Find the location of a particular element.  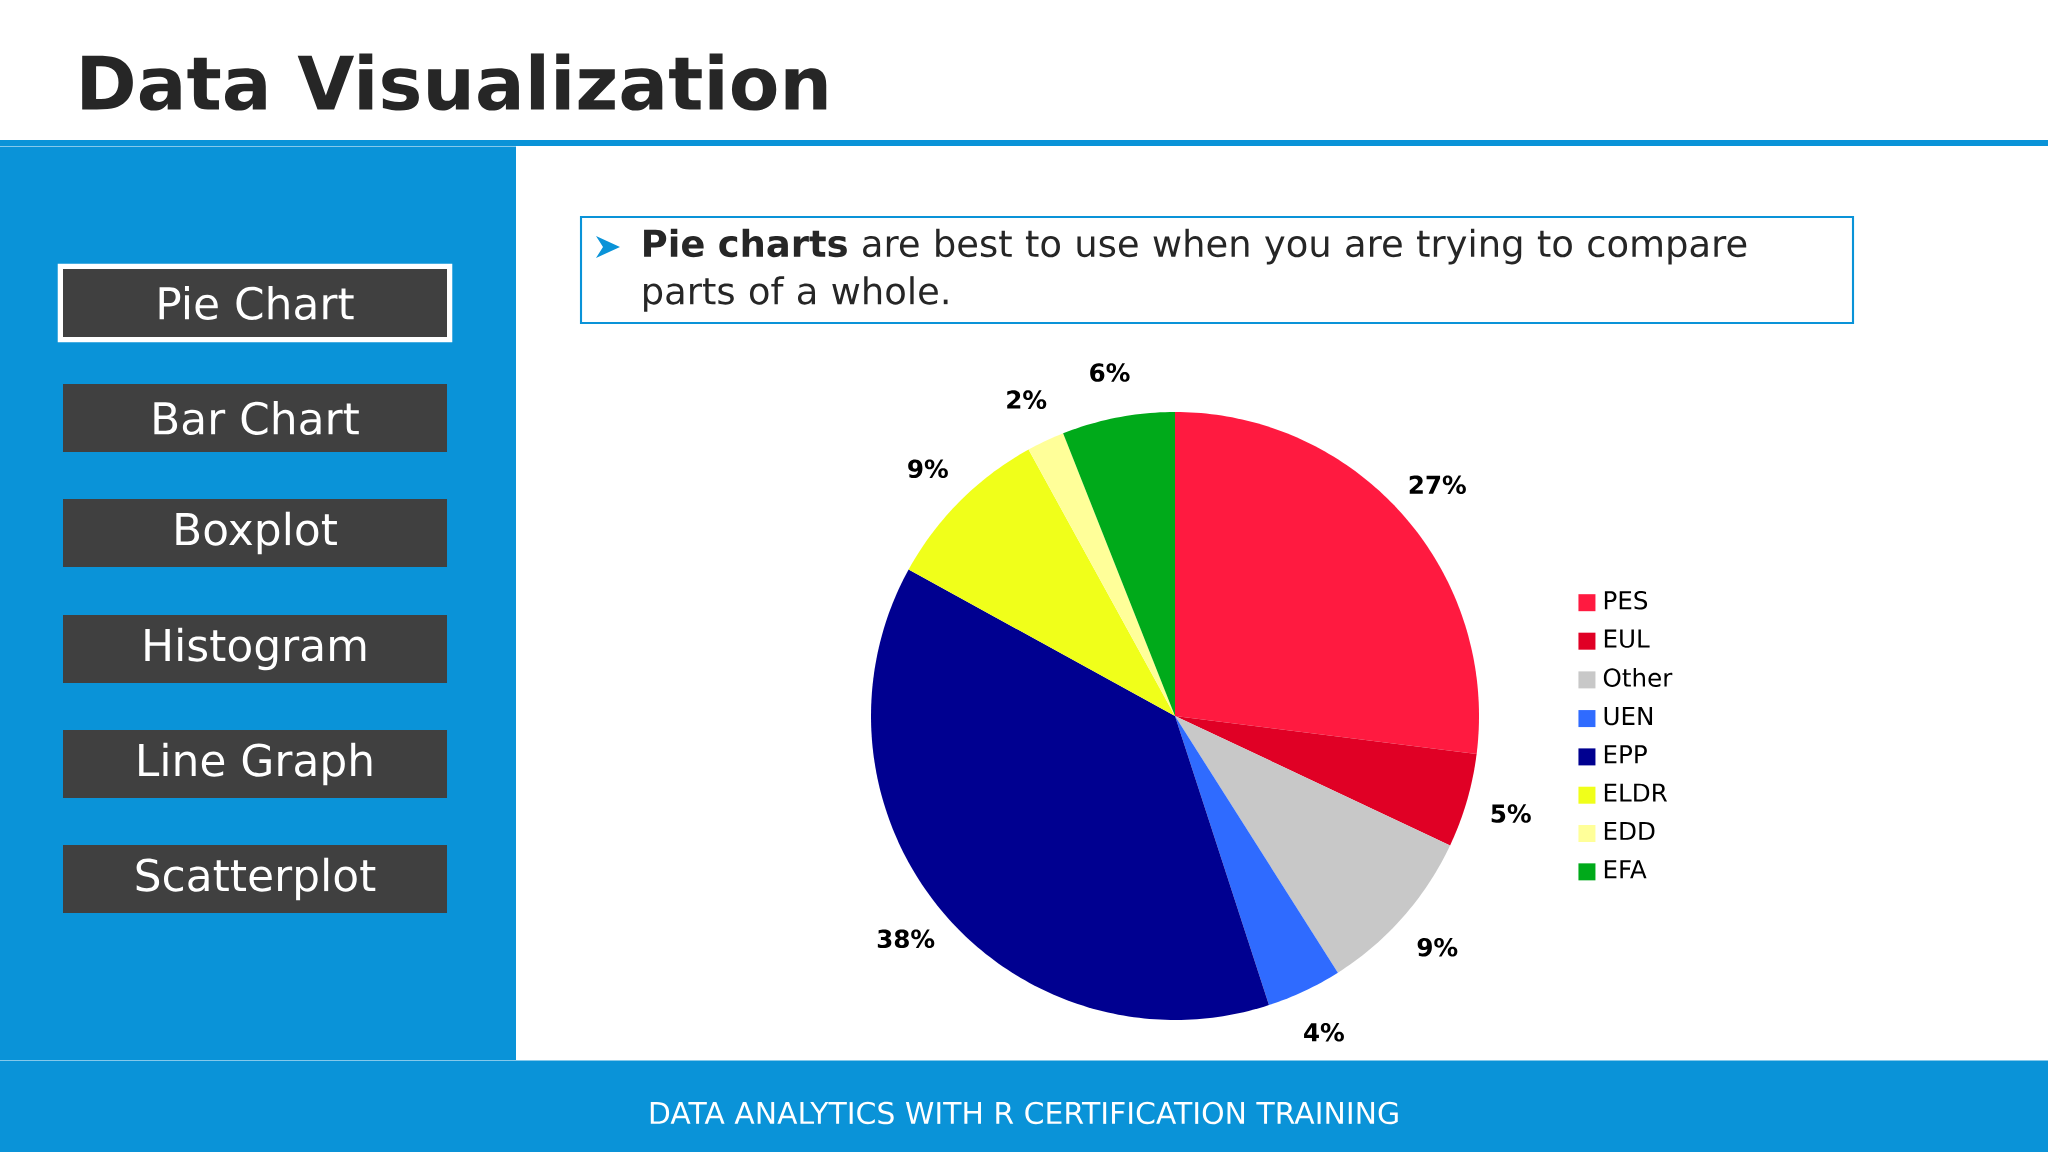

chart-subtitle: Pie charts are best to use when you are trying to compare parts of a whole. is located at coordinates (1195, 270).